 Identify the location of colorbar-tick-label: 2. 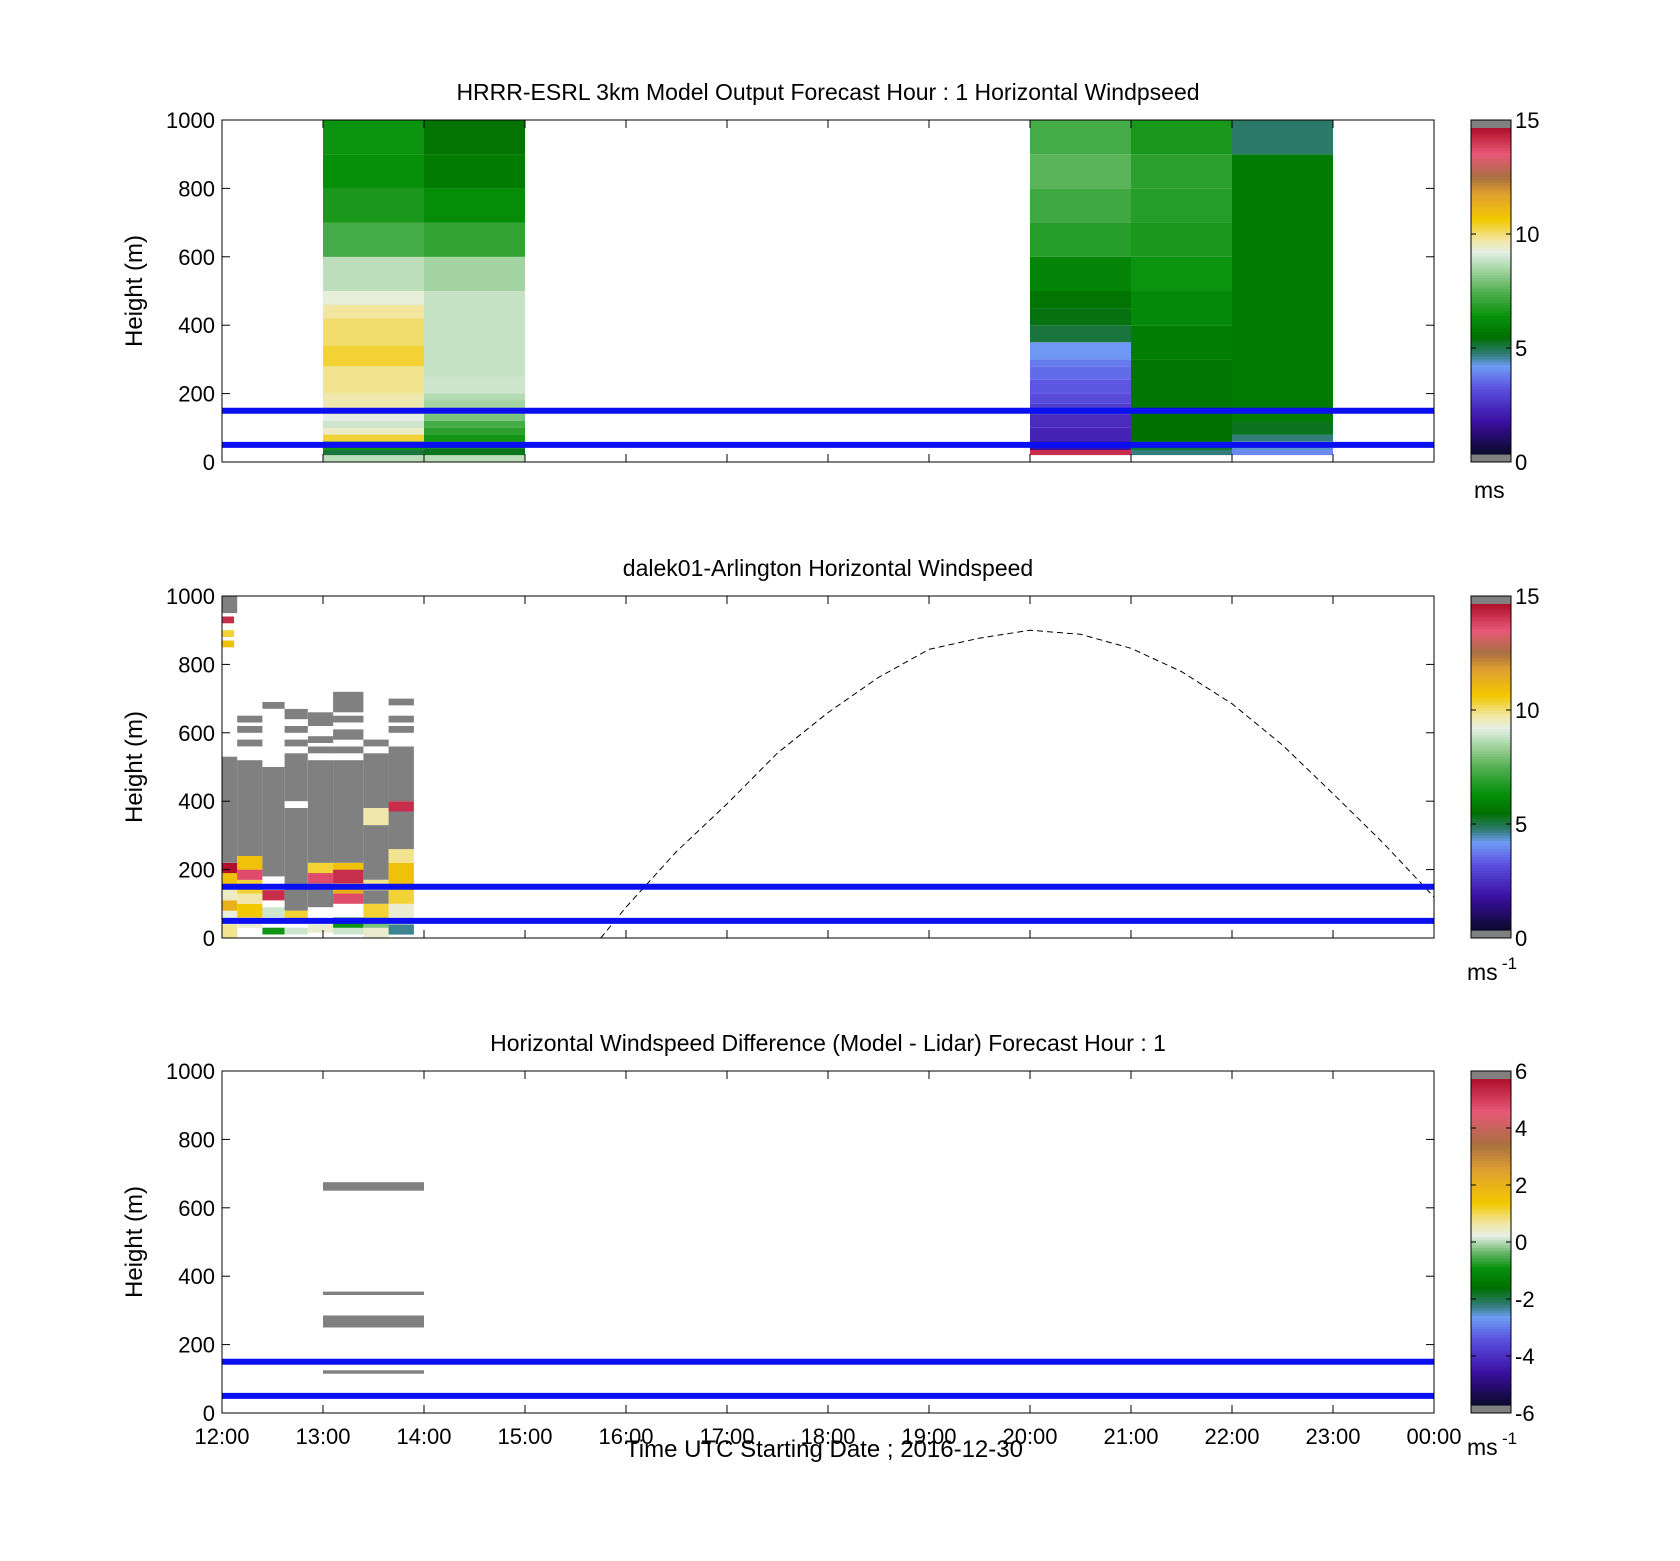
(1521, 1185).